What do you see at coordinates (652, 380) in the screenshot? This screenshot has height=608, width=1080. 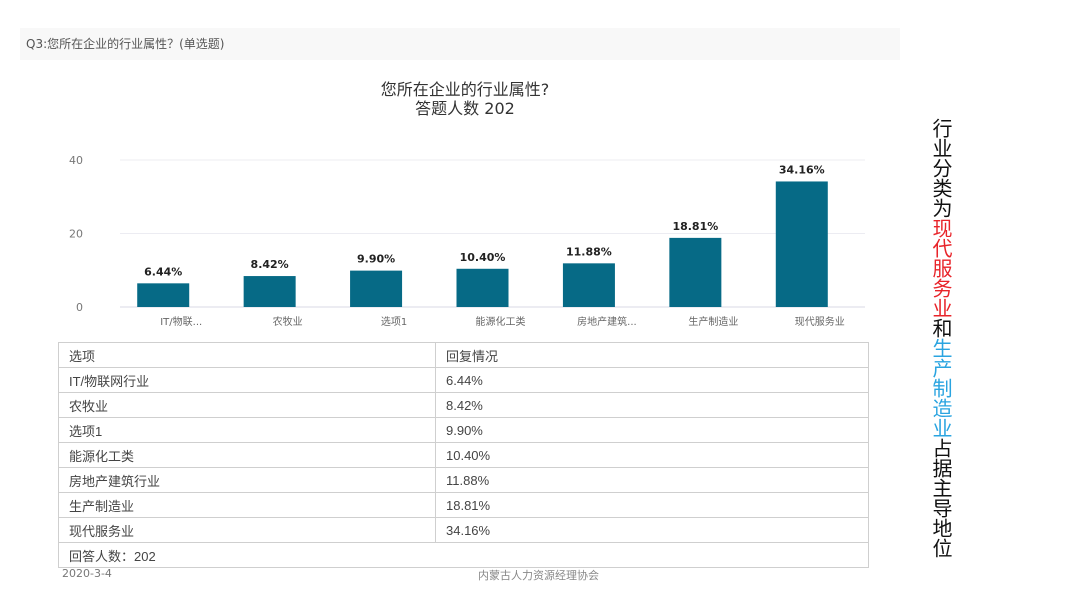 I see `response-cell: 6.44%` at bounding box center [652, 380].